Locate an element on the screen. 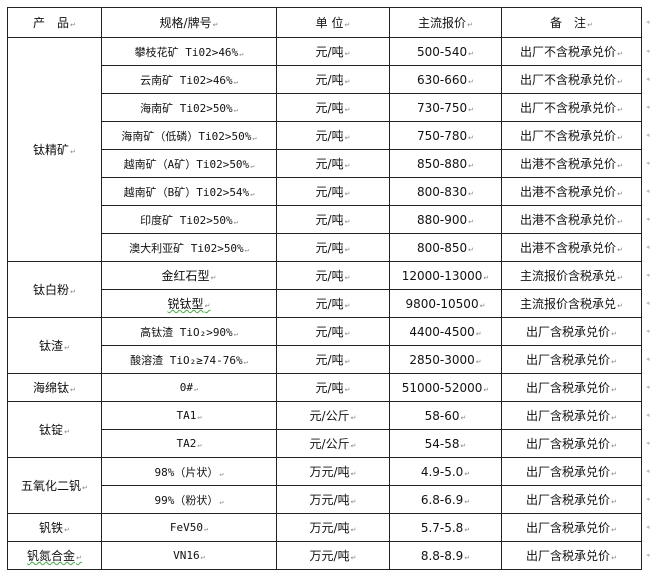 The image size is (656, 585). product-cell: 海绵钛 is located at coordinates (54, 387).